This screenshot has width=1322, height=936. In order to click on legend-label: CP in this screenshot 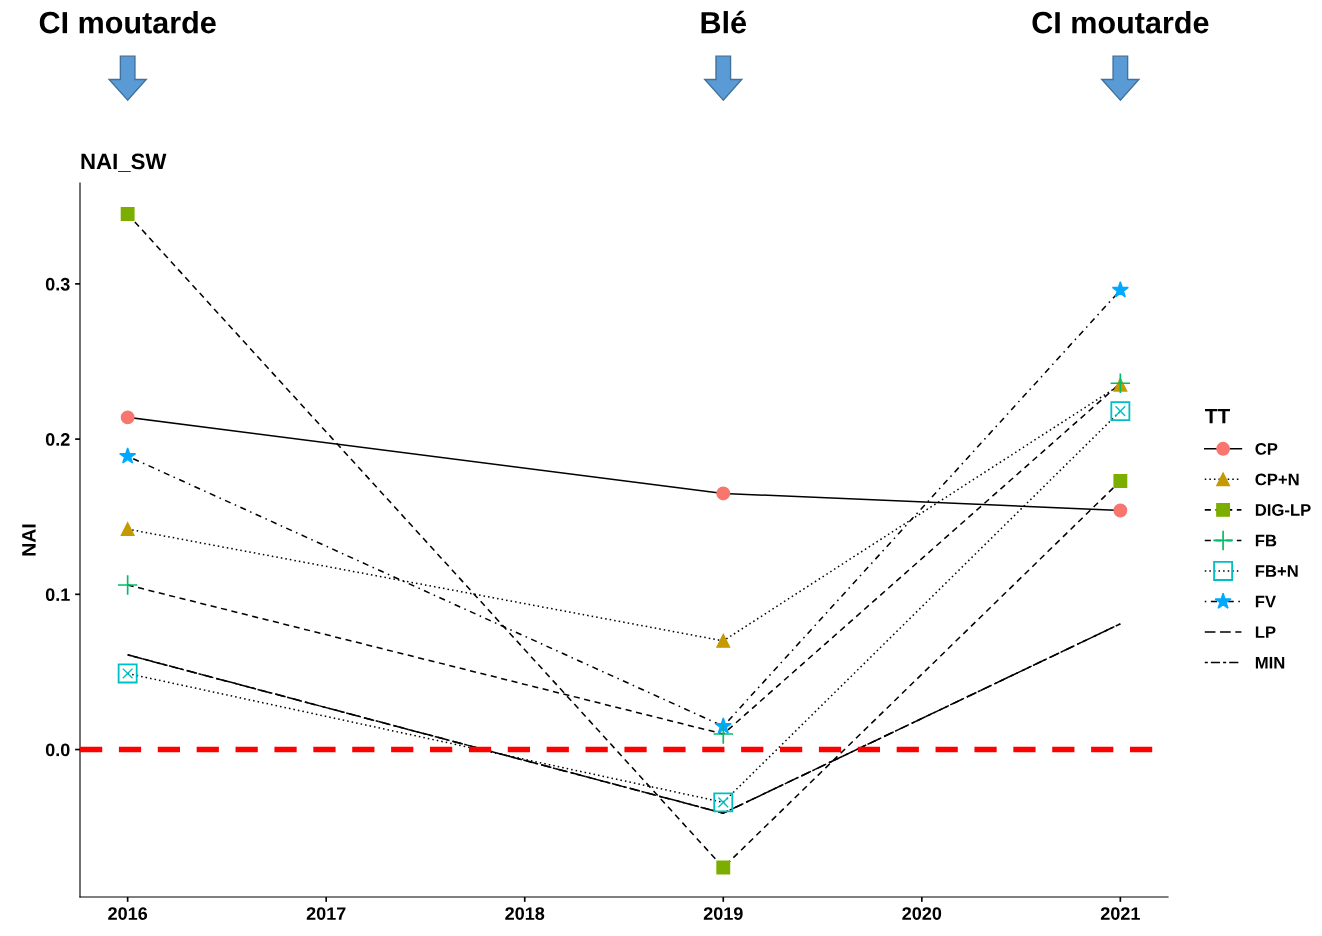, I will do `click(1266, 449)`.